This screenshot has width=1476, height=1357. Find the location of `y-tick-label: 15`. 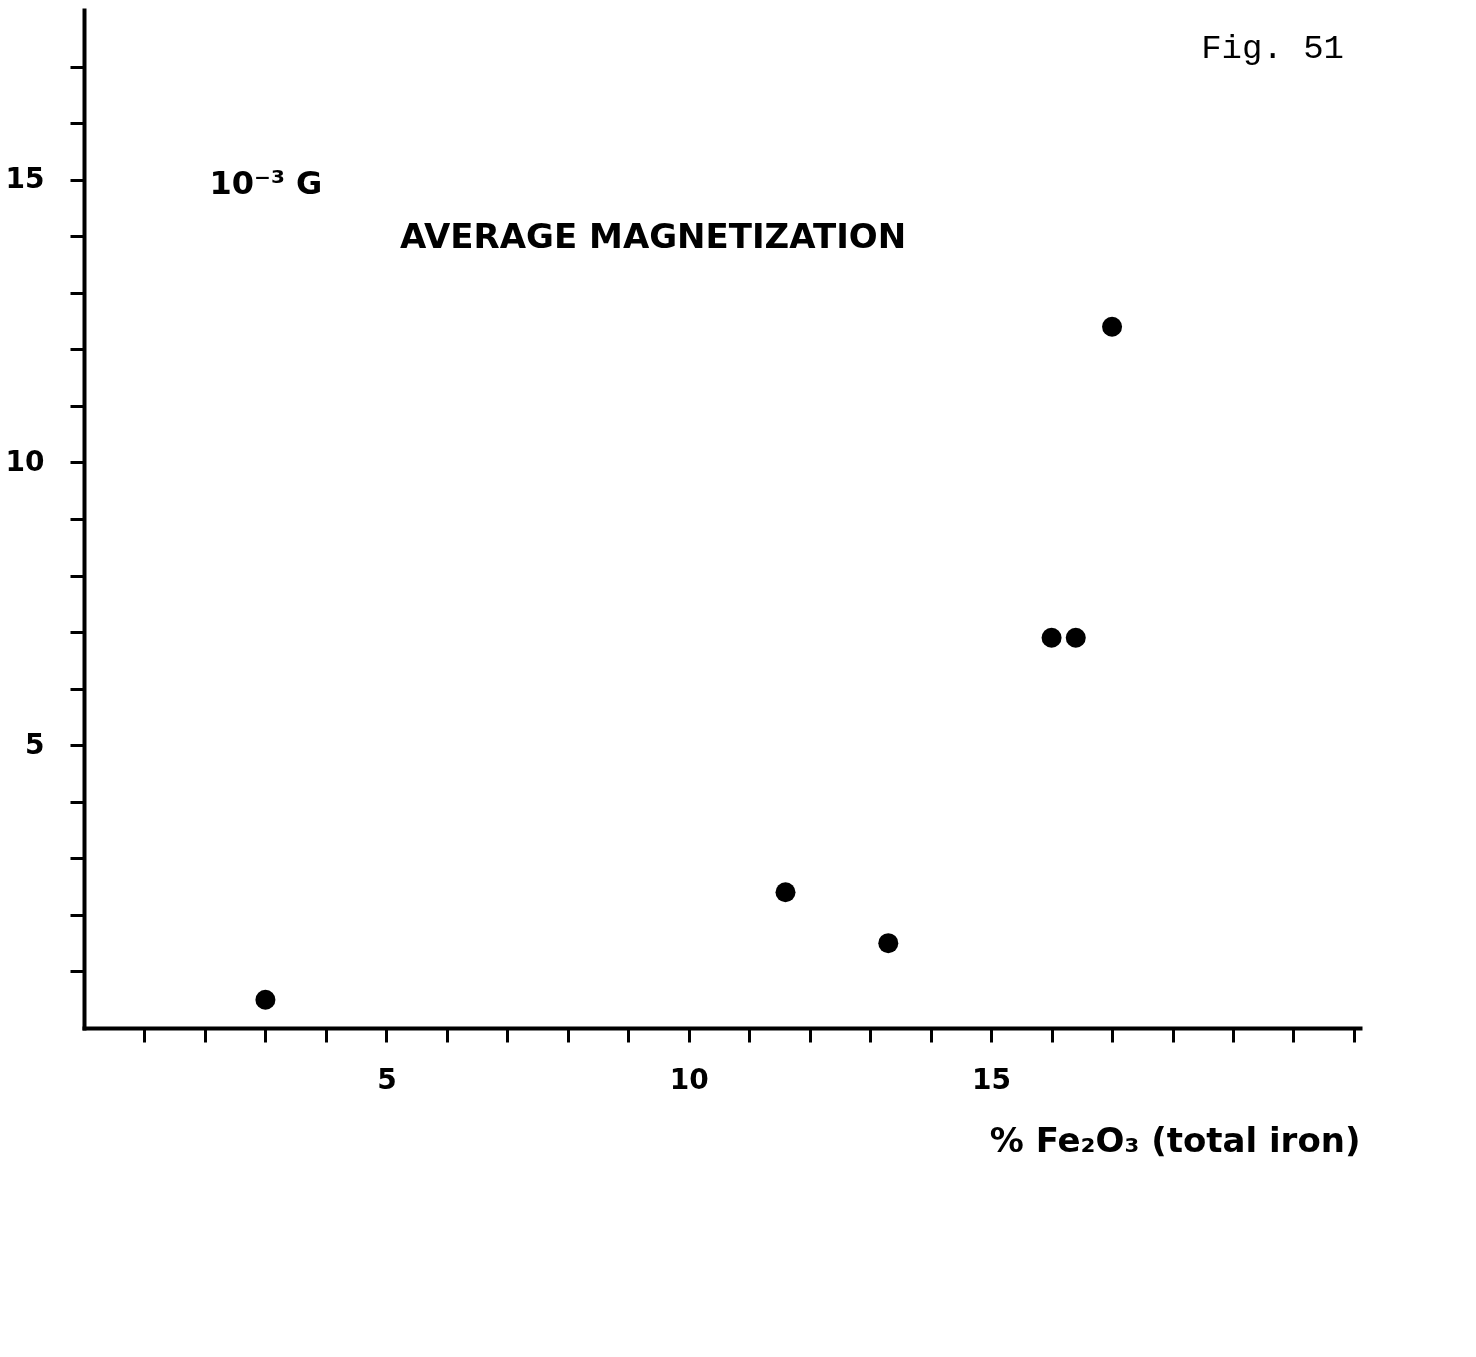

y-tick-label: 15 is located at coordinates (25, 179).